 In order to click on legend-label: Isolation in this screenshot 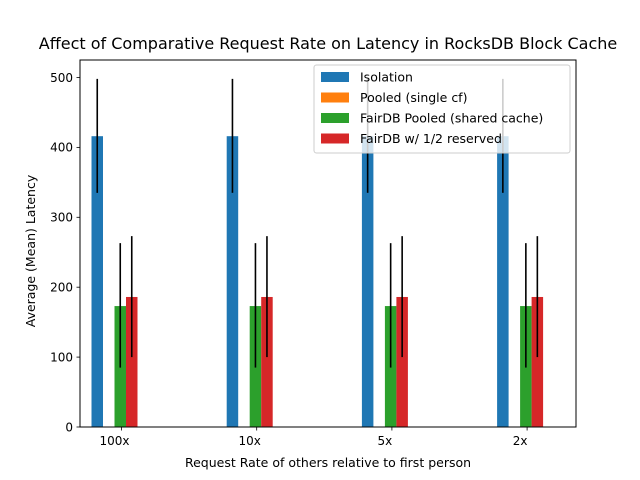, I will do `click(386, 77)`.